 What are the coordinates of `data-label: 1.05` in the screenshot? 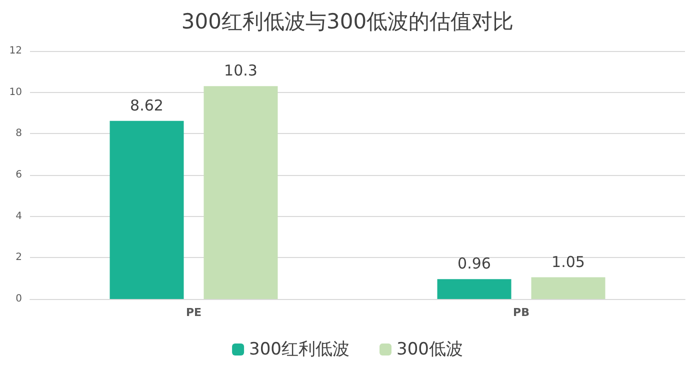 It's located at (568, 261).